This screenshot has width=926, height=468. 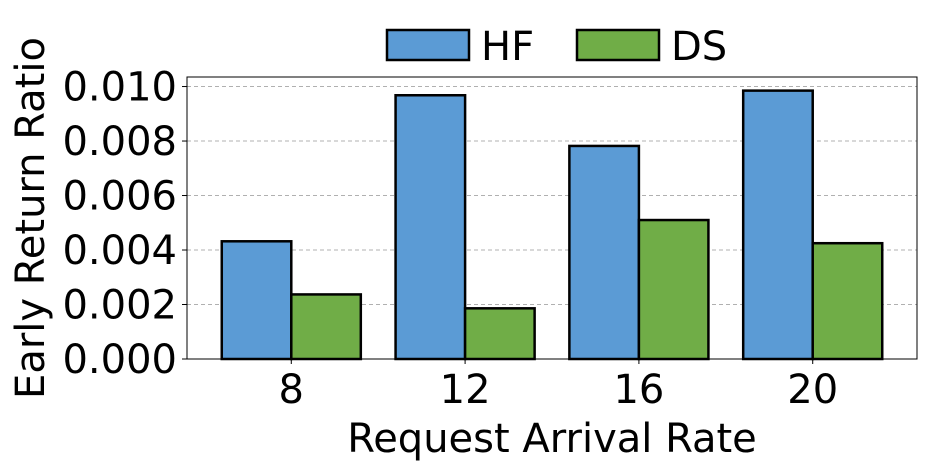 I want to click on legend-label-hf: HF, so click(x=507, y=47).